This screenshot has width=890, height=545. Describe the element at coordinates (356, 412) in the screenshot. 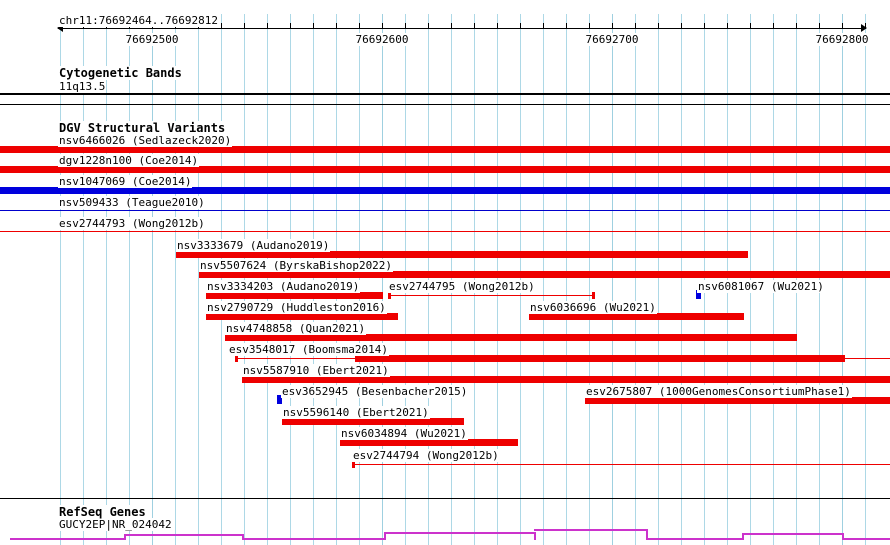

I see `variant-label: nsv5596140 (Ebert2021)` at that location.